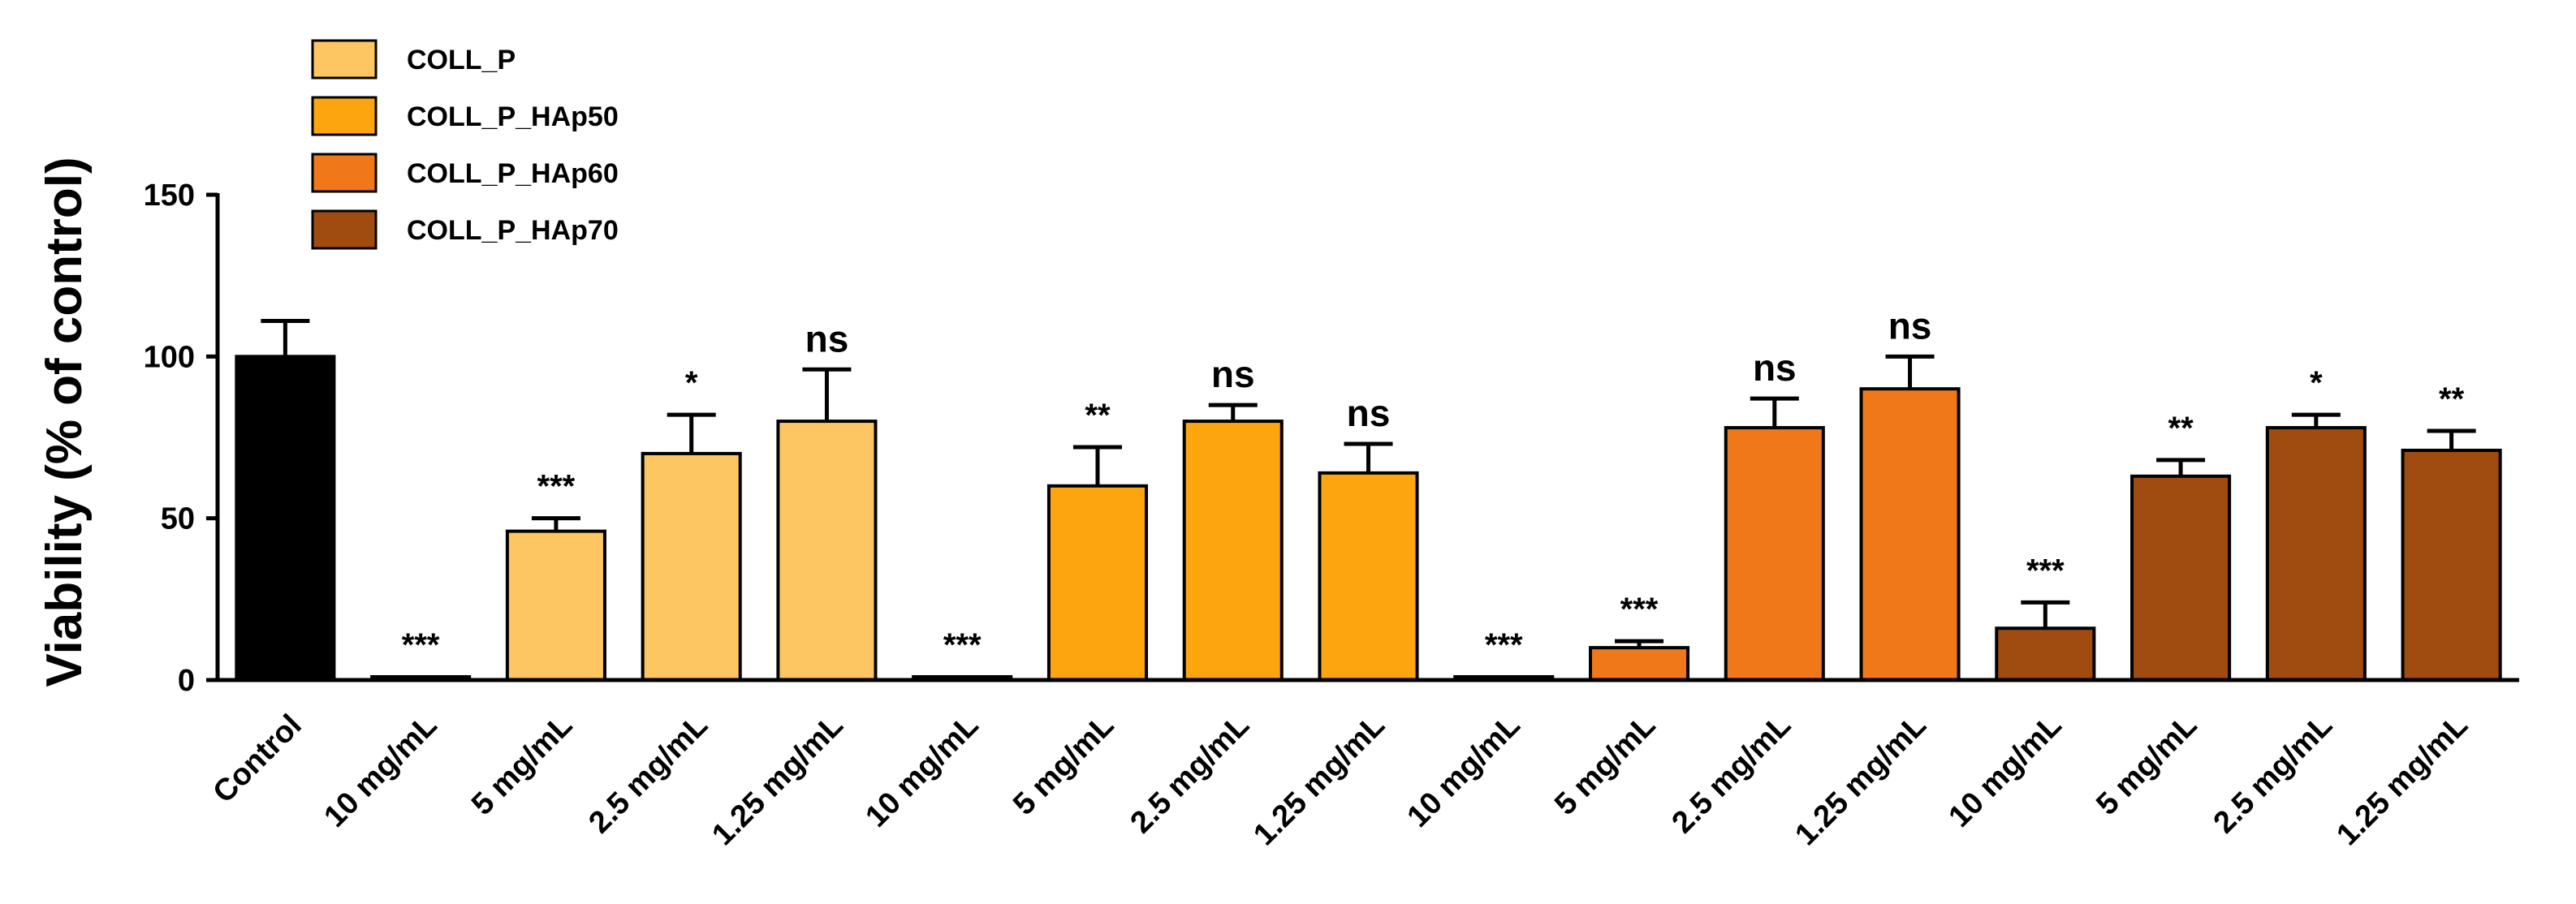 This screenshot has width=2576, height=904. What do you see at coordinates (169, 357) in the screenshot?
I see `y-tick-label: 100` at bounding box center [169, 357].